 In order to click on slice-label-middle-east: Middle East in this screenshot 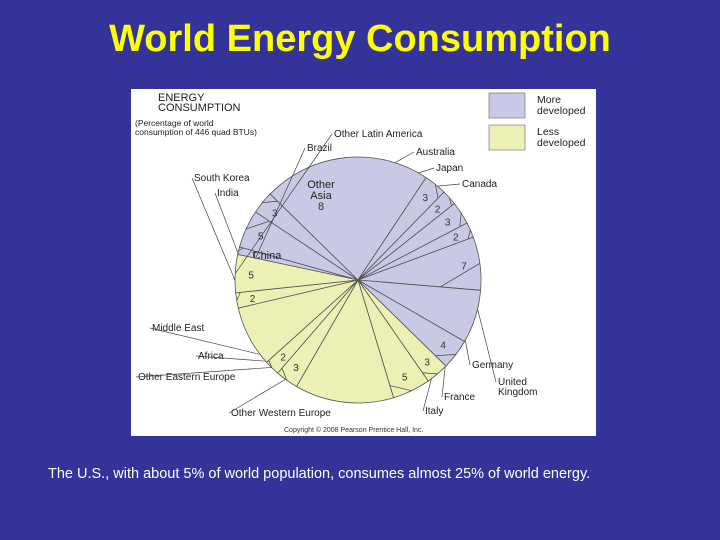, I will do `click(178, 328)`.